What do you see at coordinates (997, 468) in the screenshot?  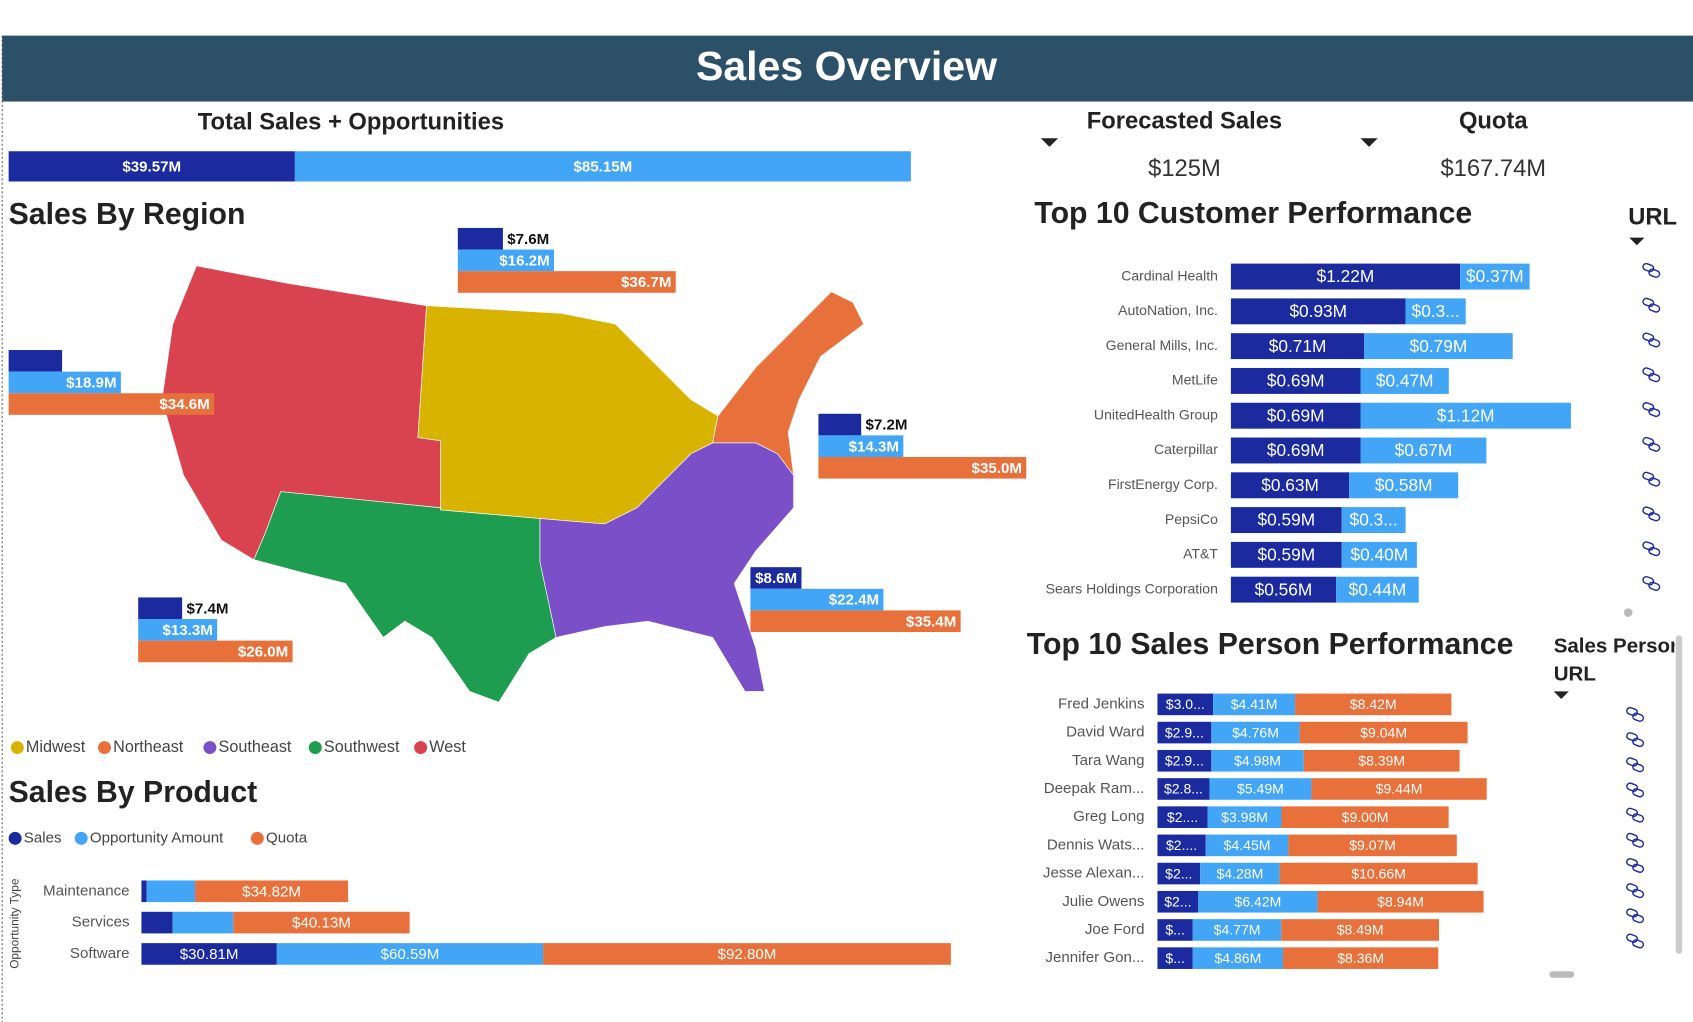 I see `data-label: $35.0M` at bounding box center [997, 468].